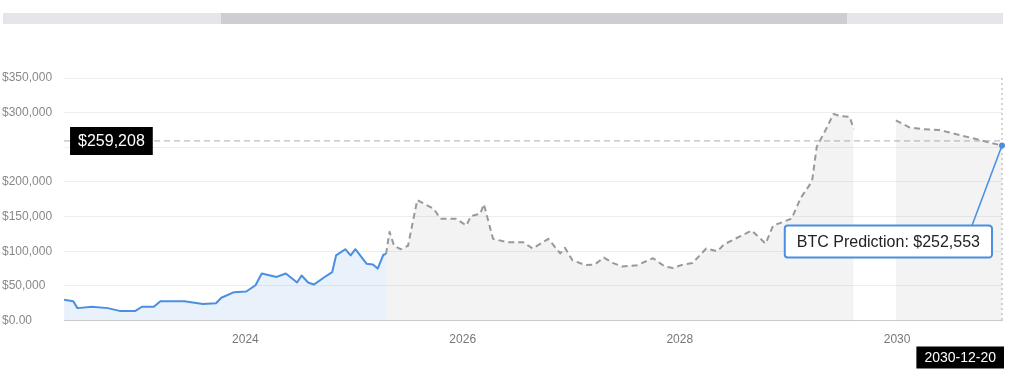 This screenshot has height=385, width=1024. I want to click on y-tick-label: $0.00, so click(17, 319).